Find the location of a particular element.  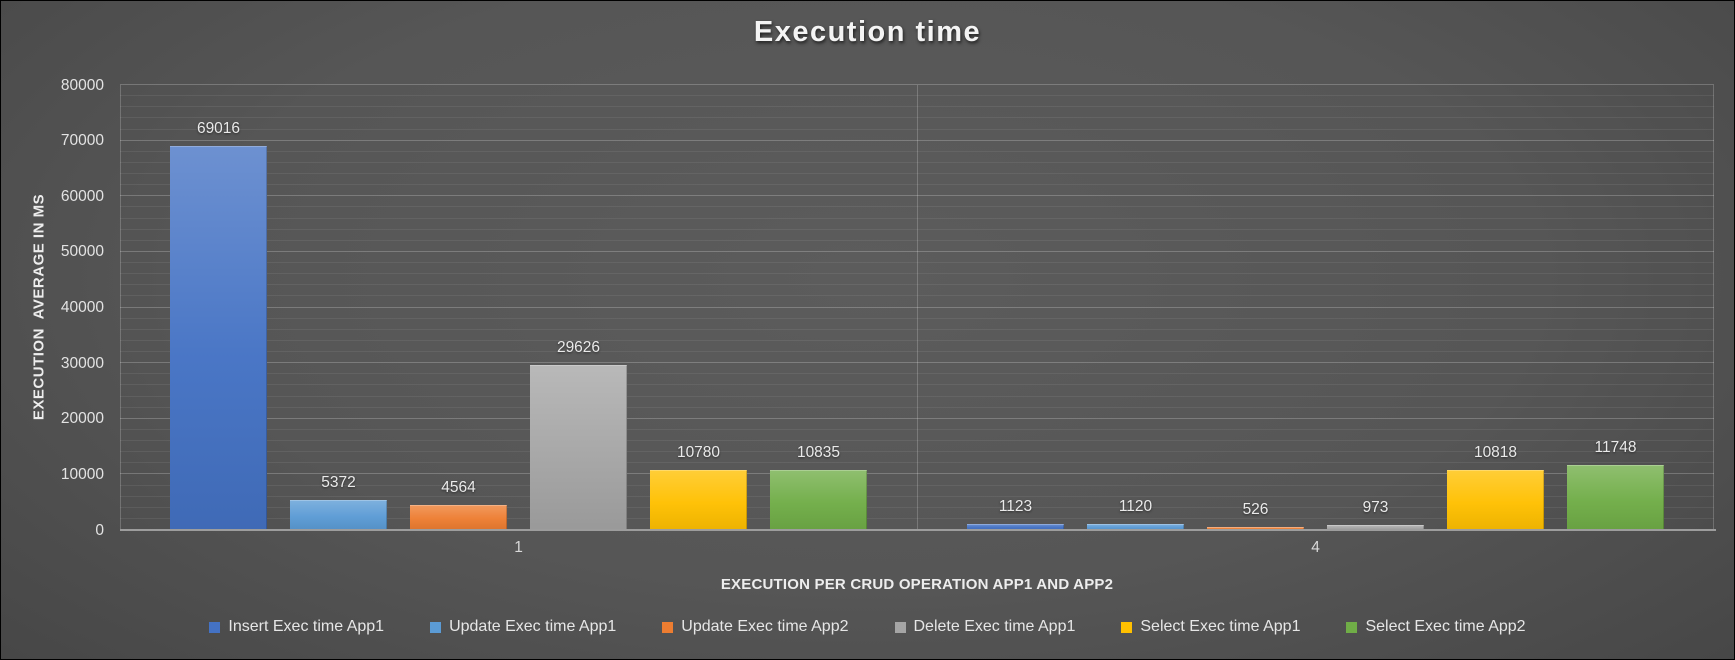

plot-right-border is located at coordinates (1713, 307).